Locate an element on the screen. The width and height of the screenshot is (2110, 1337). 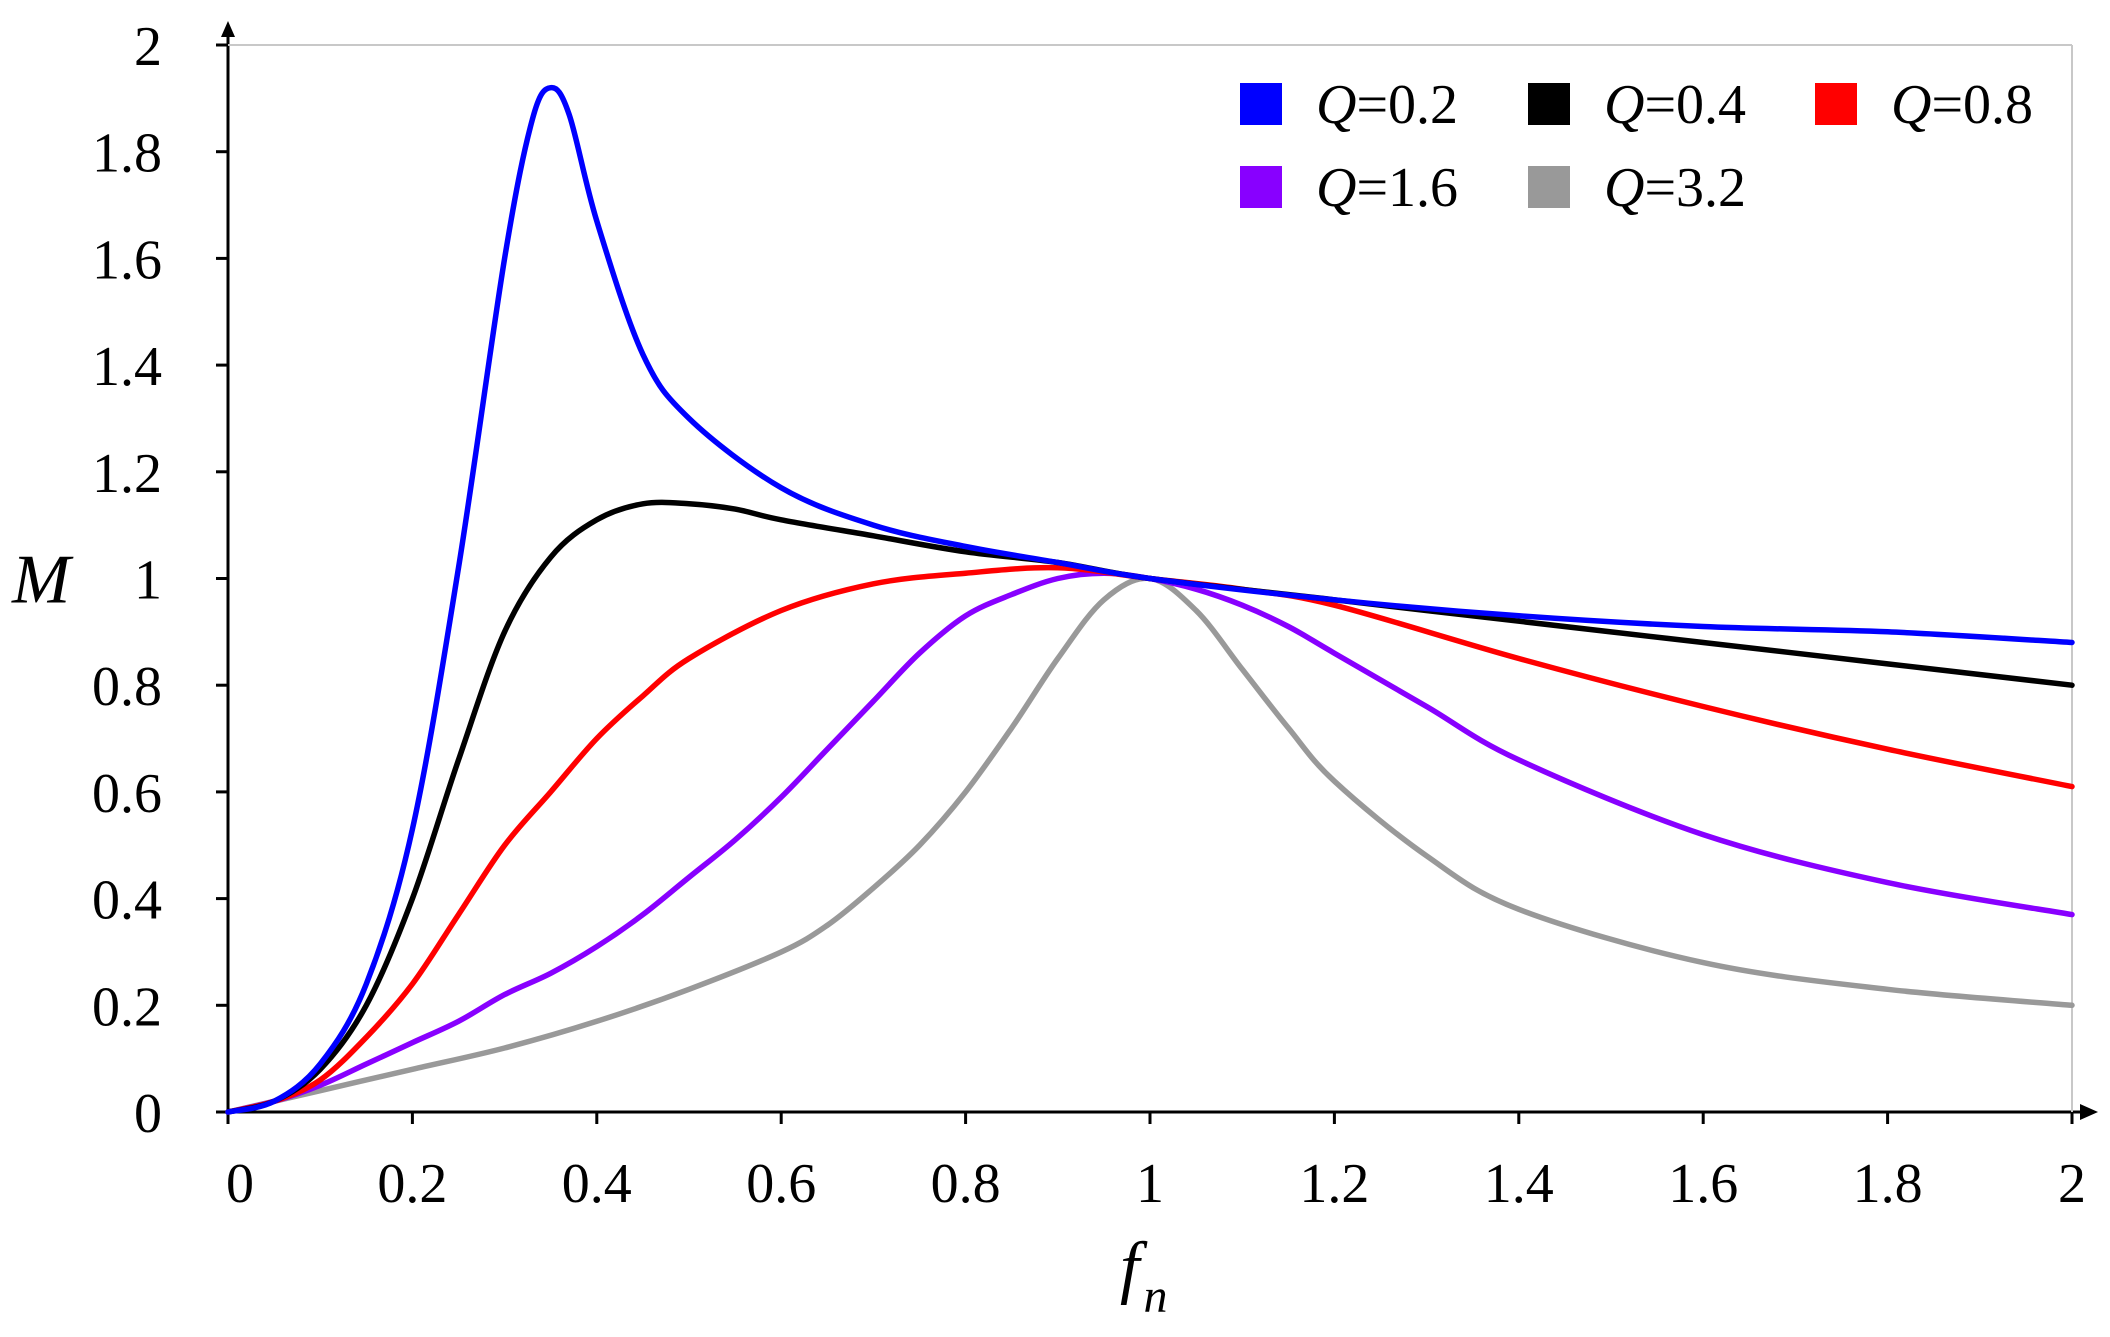
x-tick-label: 1.8 is located at coordinates (1888, 1184).